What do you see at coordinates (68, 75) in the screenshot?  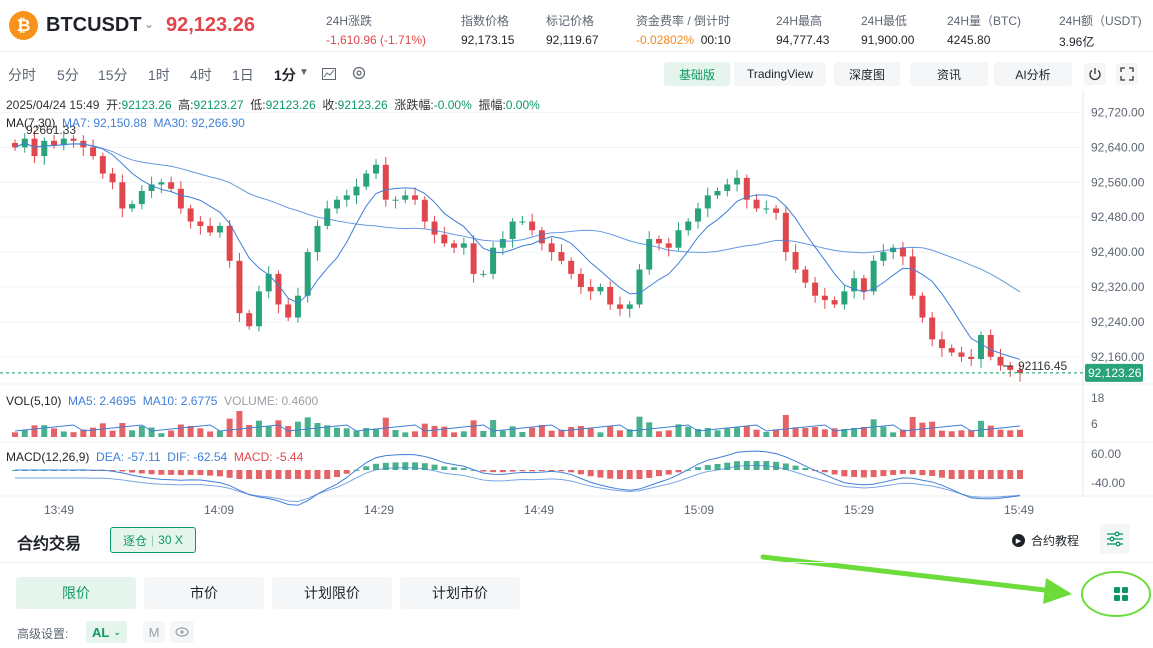 I see `tf-5m: 5分` at bounding box center [68, 75].